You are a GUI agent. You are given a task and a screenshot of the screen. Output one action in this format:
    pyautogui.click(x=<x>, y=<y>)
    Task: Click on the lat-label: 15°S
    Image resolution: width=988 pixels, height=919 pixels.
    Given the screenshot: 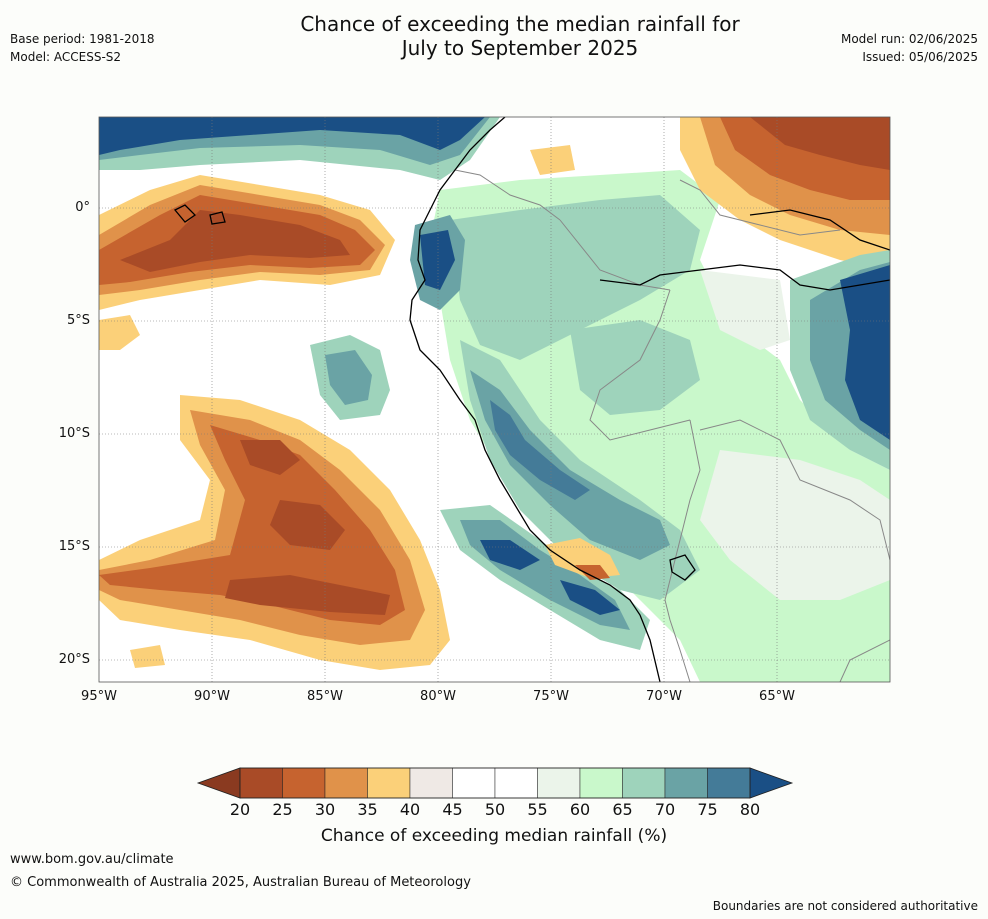 What is the action you would take?
    pyautogui.click(x=74, y=546)
    